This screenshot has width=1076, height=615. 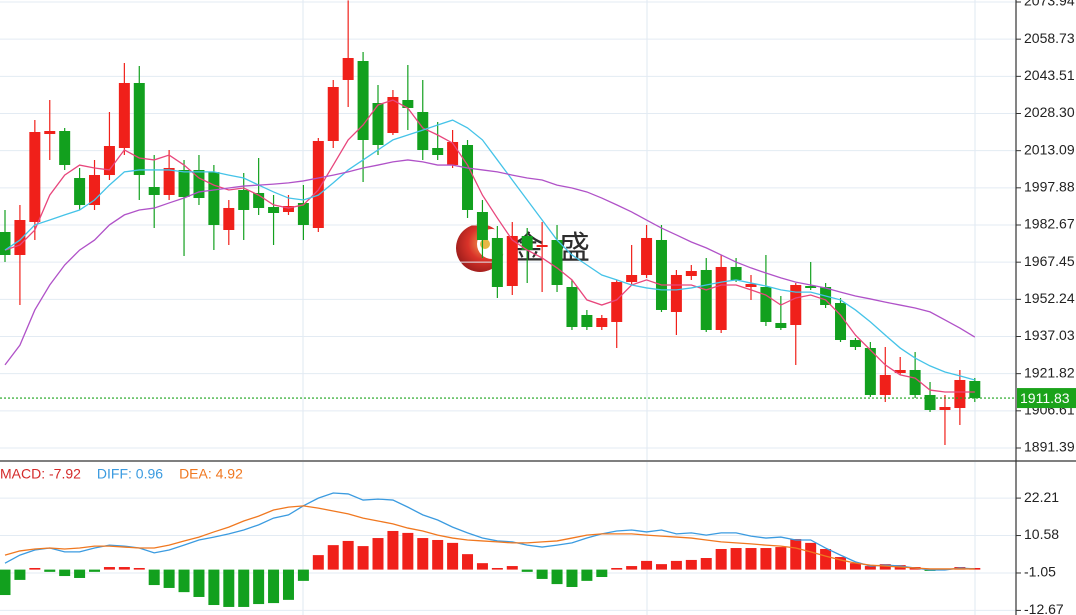 I want to click on y-tick-label: 1982.67, so click(x=1049, y=224).